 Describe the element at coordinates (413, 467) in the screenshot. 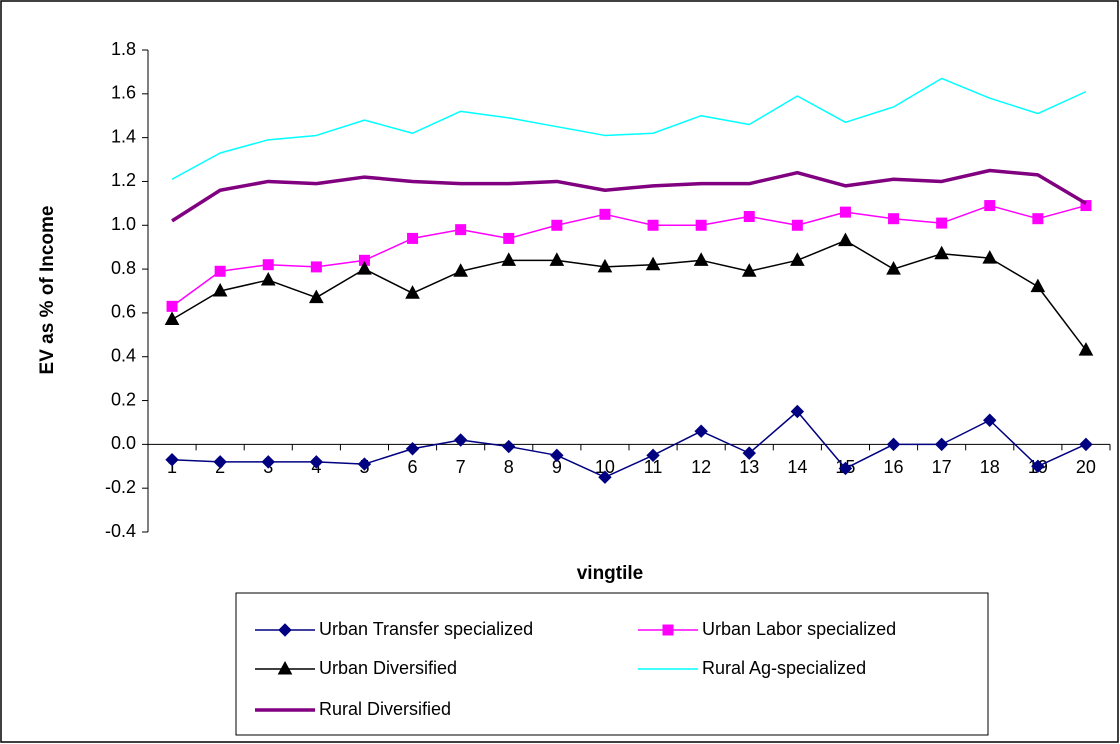

I see `x-tick-label: 6` at that location.